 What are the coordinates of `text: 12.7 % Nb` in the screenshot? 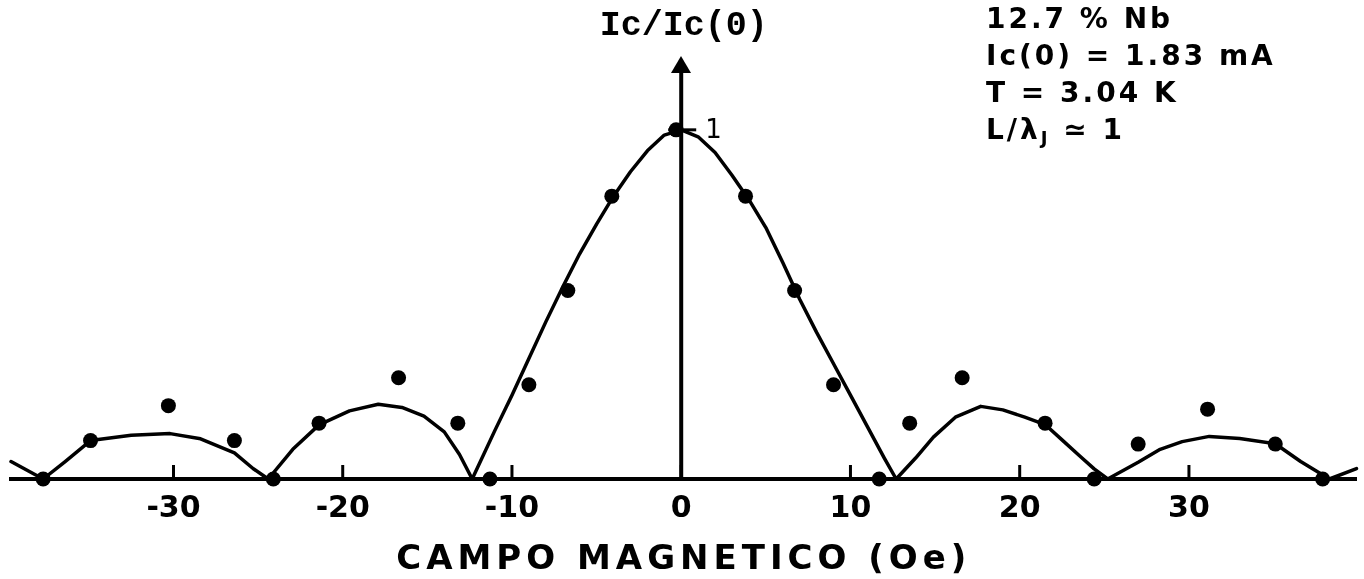 It's located at (1080, 19).